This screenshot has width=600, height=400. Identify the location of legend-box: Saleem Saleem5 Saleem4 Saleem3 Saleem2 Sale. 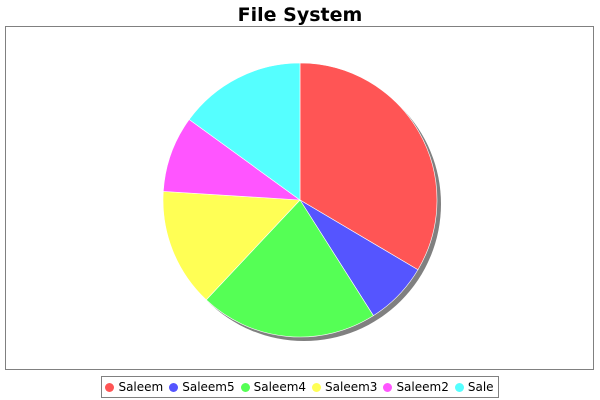
(300, 387).